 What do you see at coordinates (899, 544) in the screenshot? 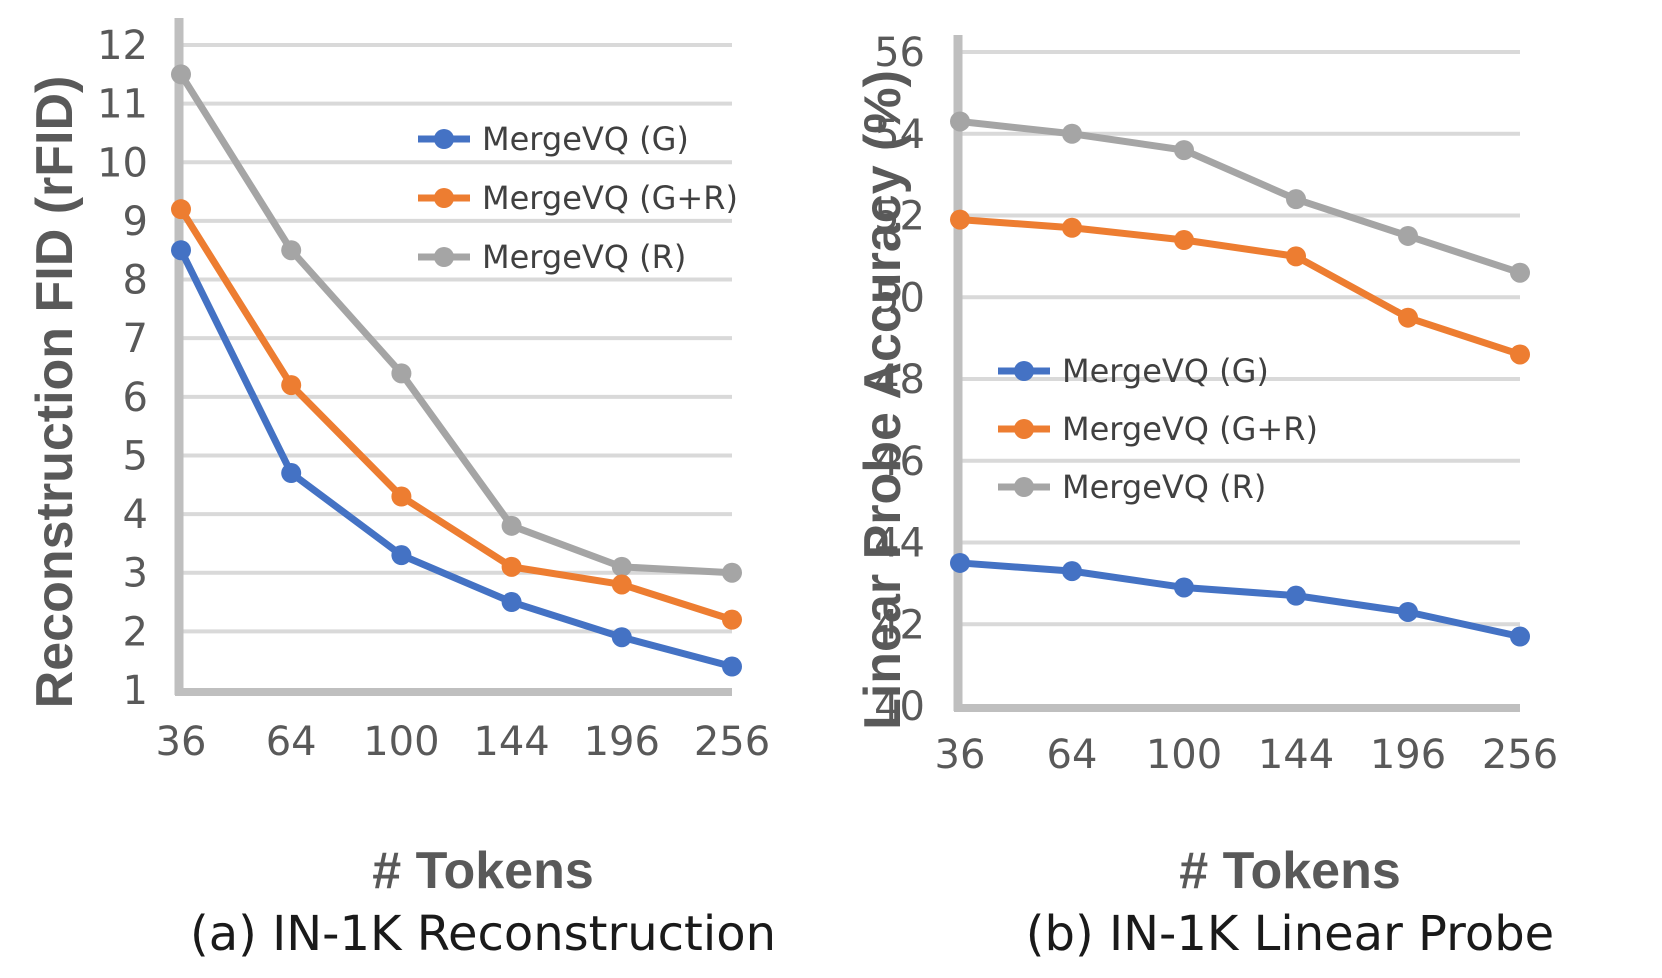
I see `y-tick-label: 44` at bounding box center [899, 544].